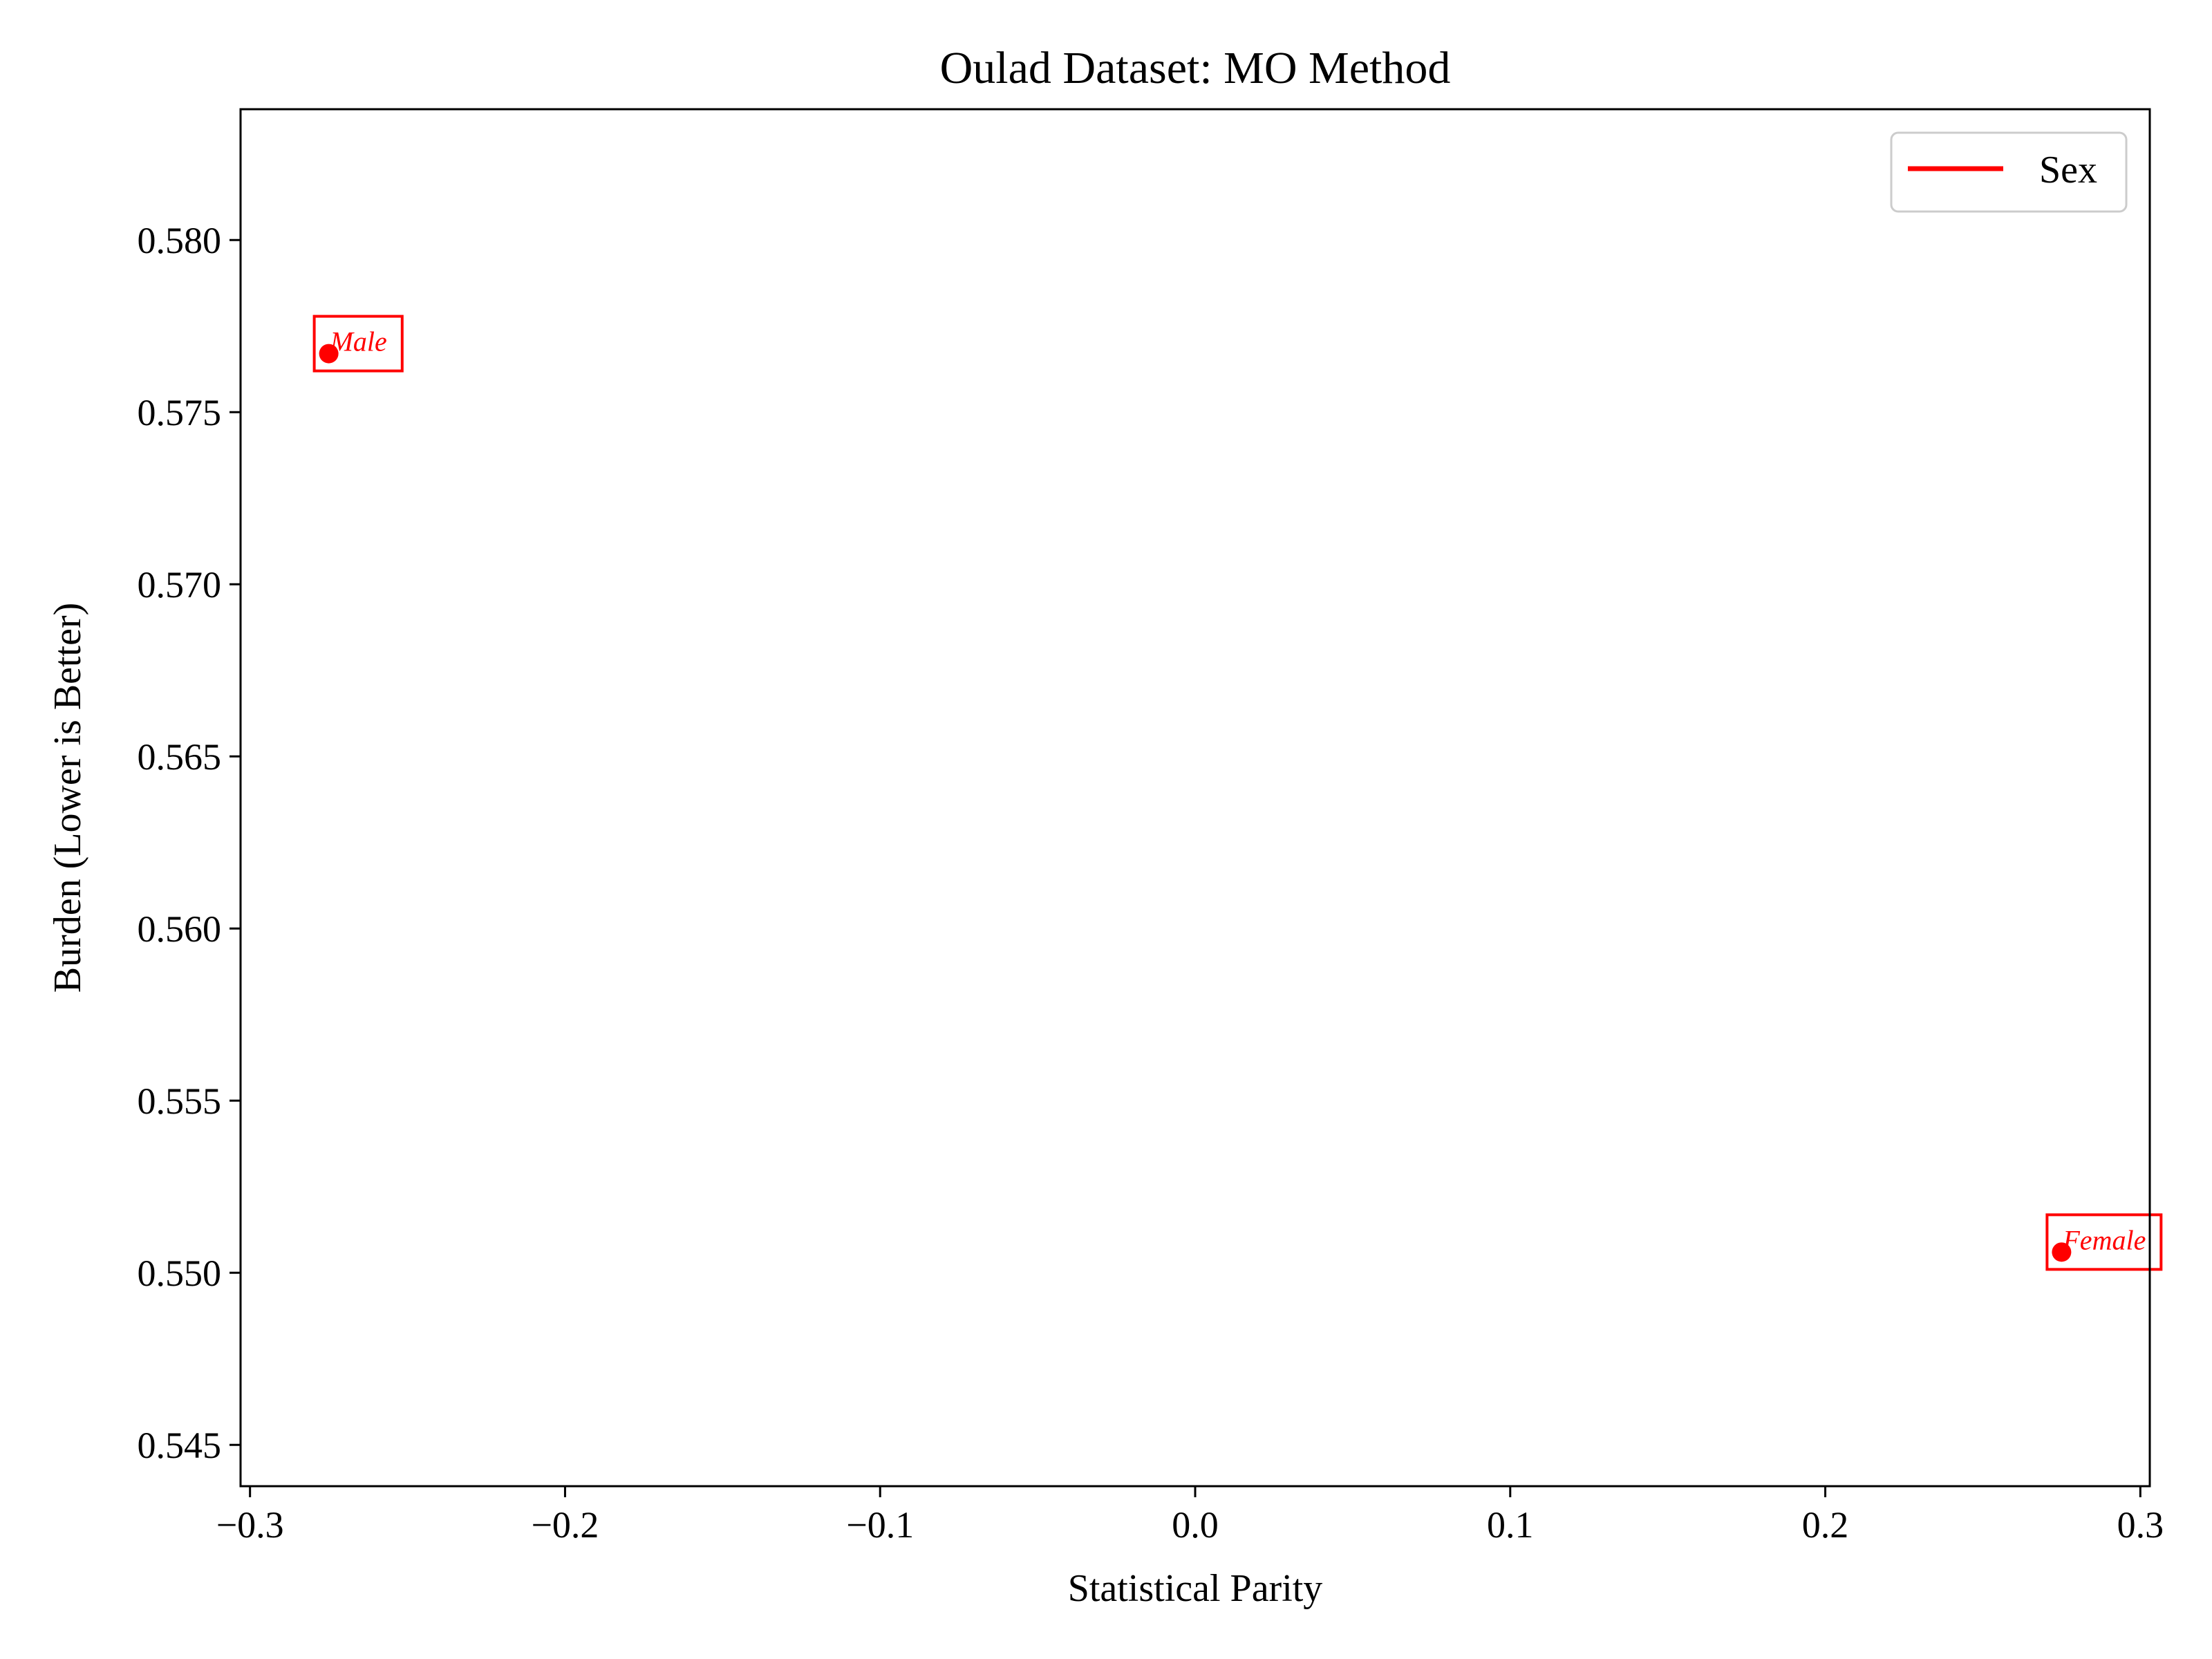 This screenshot has height=1659, width=2212. Describe the element at coordinates (180, 1274) in the screenshot. I see `y-tick-label: 0.550` at that location.